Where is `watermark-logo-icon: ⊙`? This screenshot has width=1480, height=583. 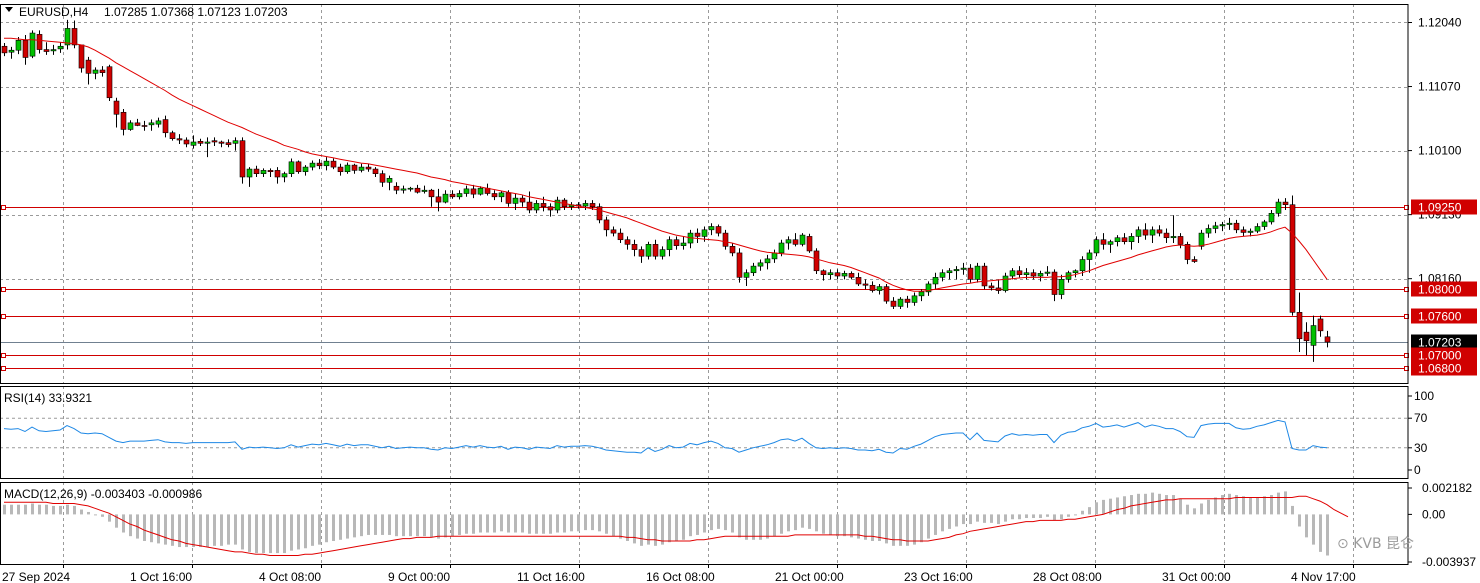
watermark-logo-icon: ⊙ is located at coordinates (1343, 544).